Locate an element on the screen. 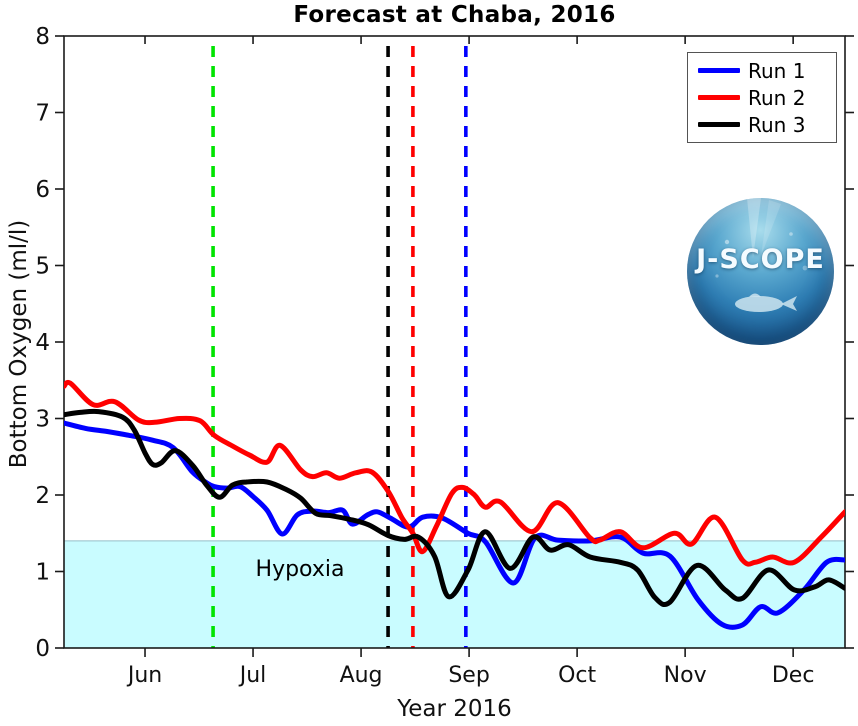  jscope-logo: J-SCOPE is located at coordinates (760, 271).